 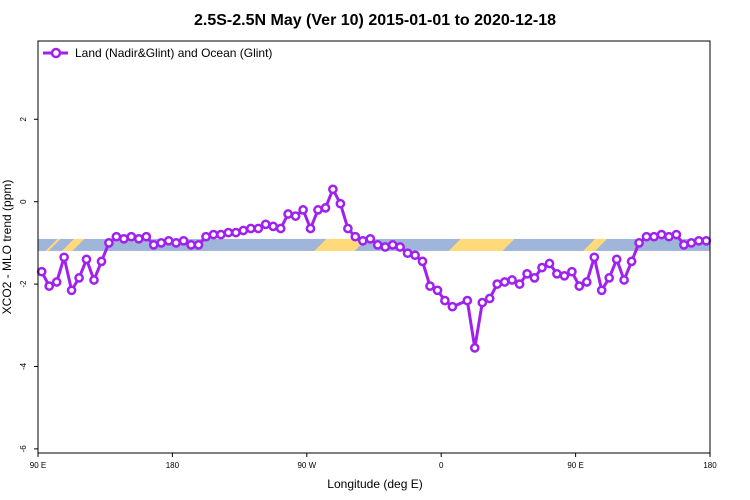 What do you see at coordinates (374, 484) in the screenshot?
I see `x-axis-label: Longitude (deg E)` at bounding box center [374, 484].